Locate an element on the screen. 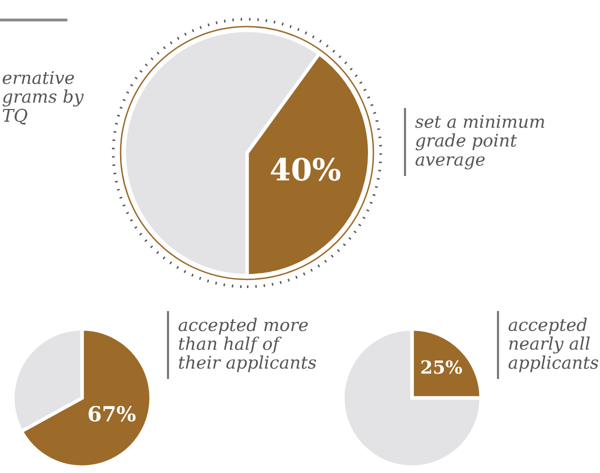 This screenshot has height=473, width=600. data-label: 67% is located at coordinates (112, 414).